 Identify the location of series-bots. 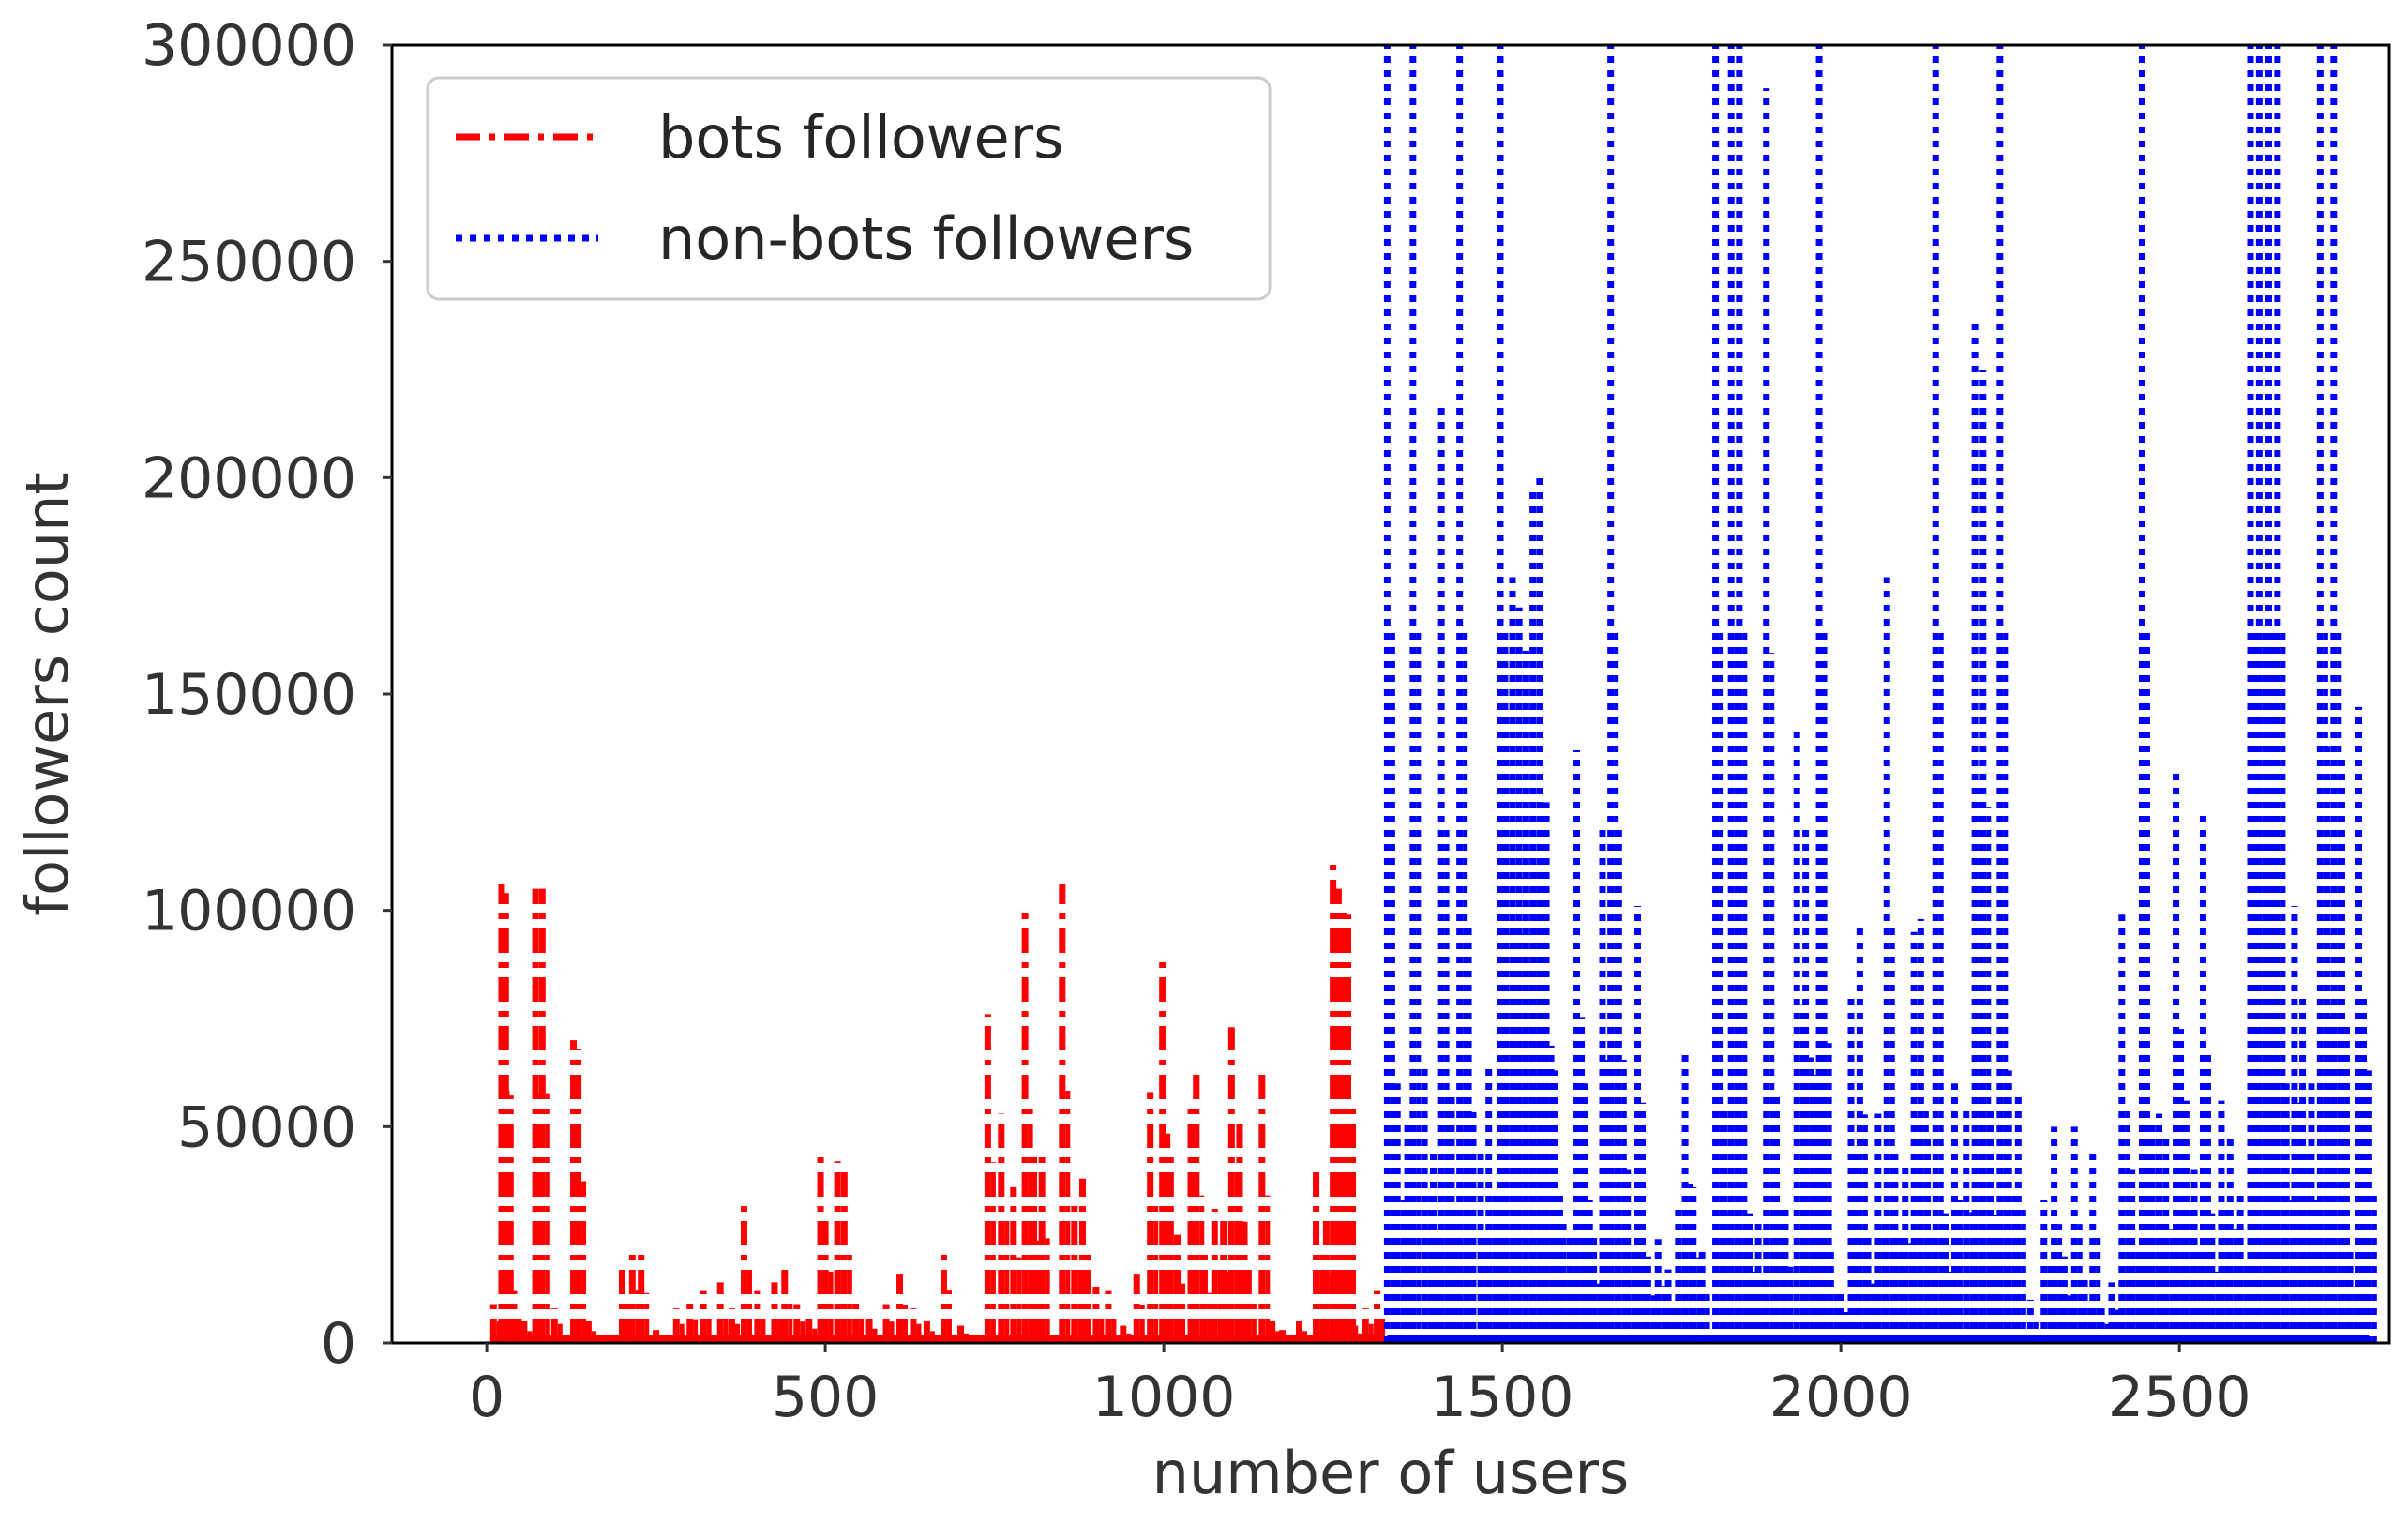
(937, 1102).